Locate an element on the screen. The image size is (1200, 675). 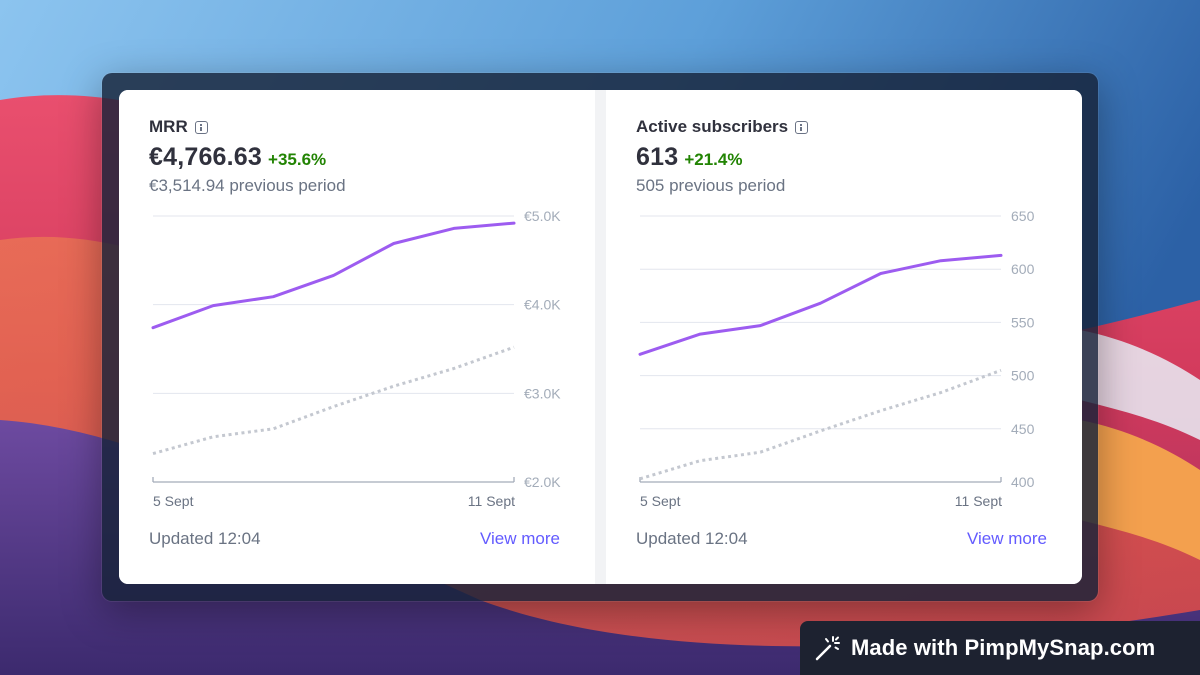
badge-text: Made with PimpMySnap.com is located at coordinates (1003, 647).